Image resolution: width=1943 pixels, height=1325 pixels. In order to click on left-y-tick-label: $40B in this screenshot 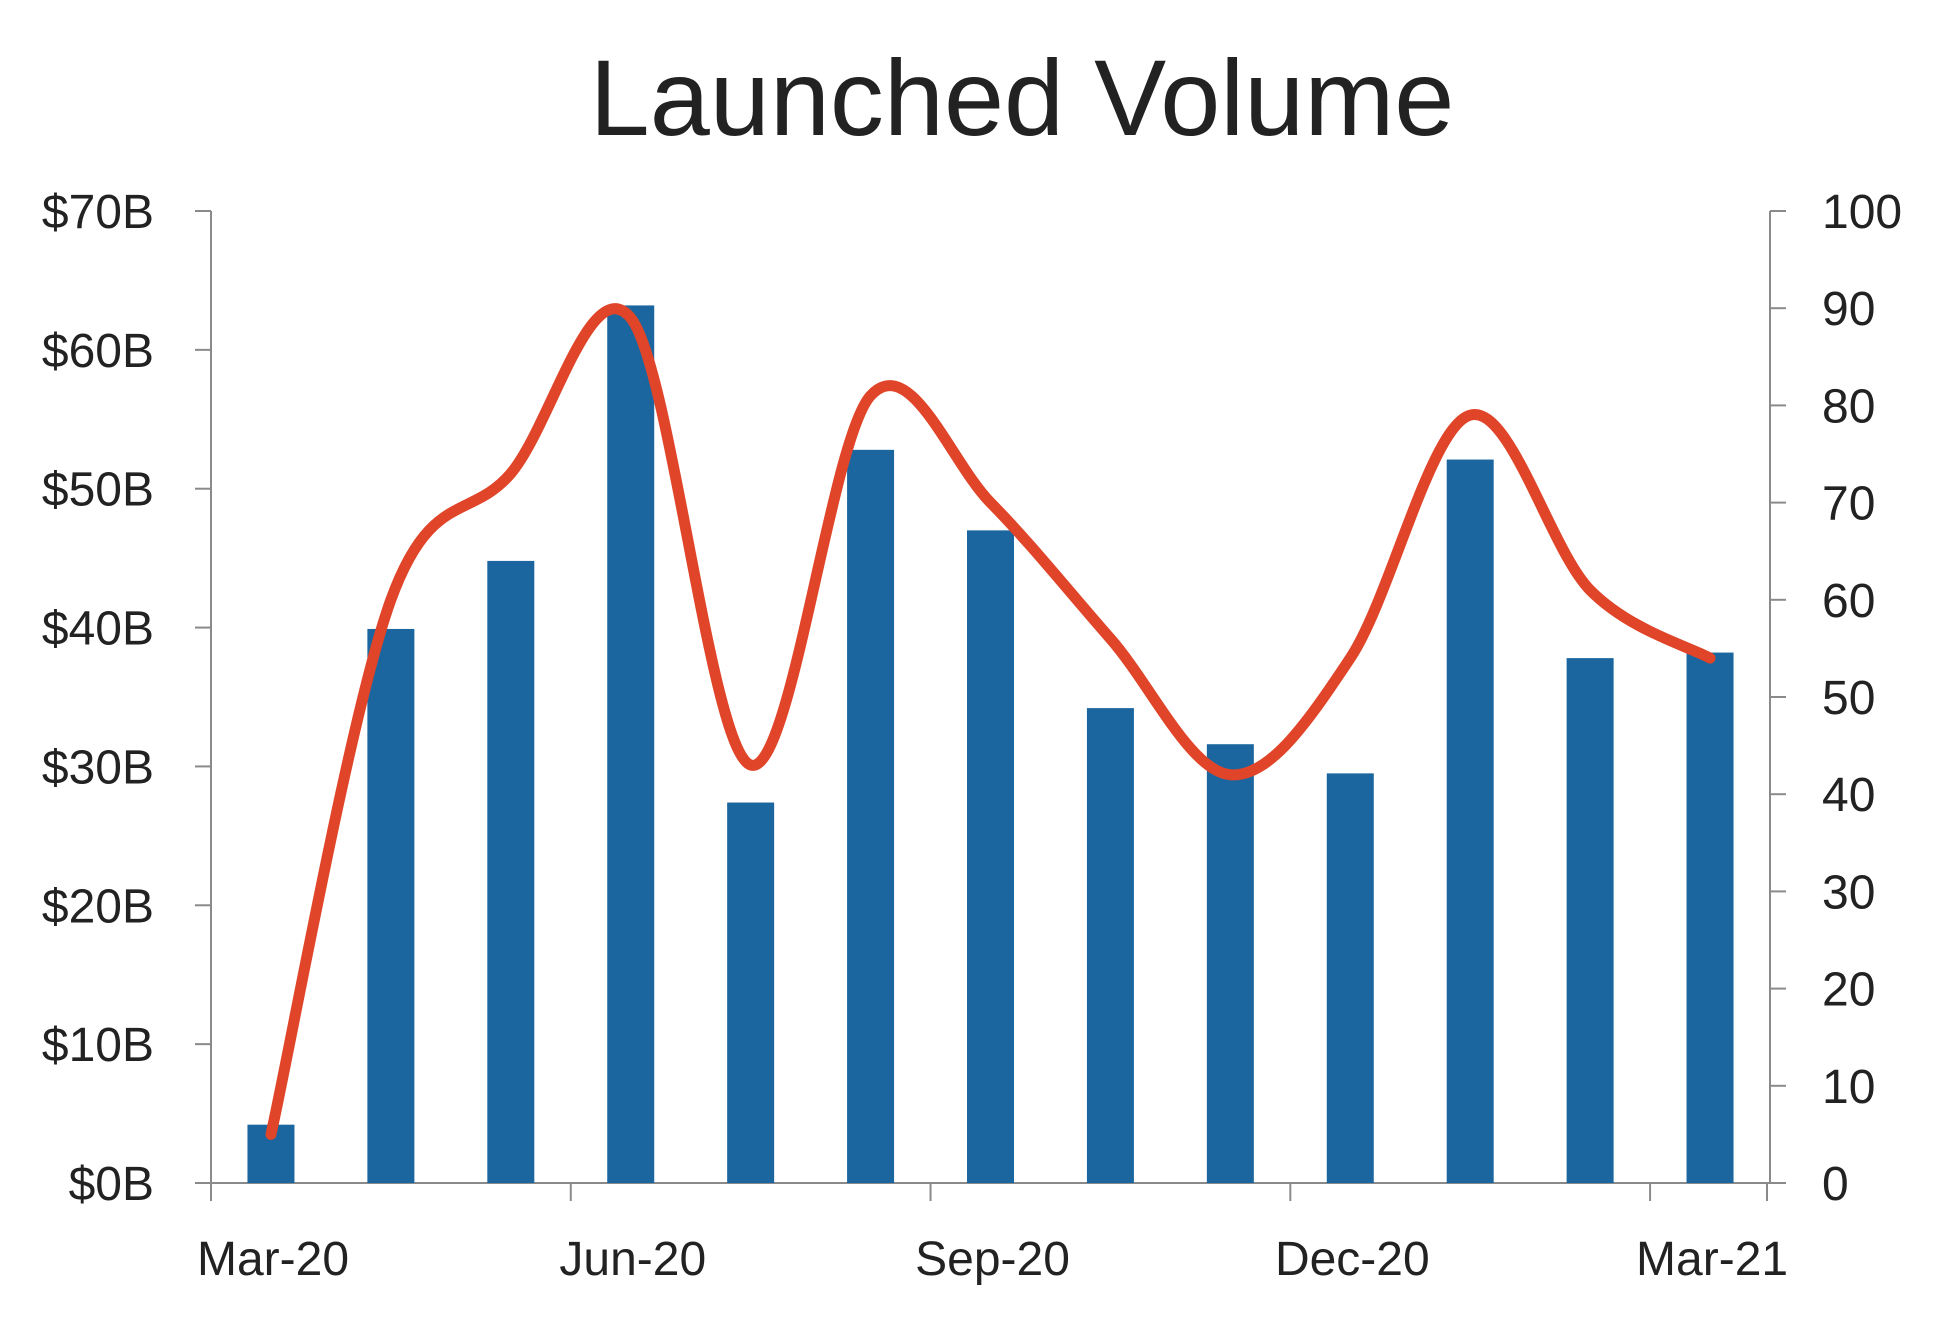, I will do `click(98, 629)`.